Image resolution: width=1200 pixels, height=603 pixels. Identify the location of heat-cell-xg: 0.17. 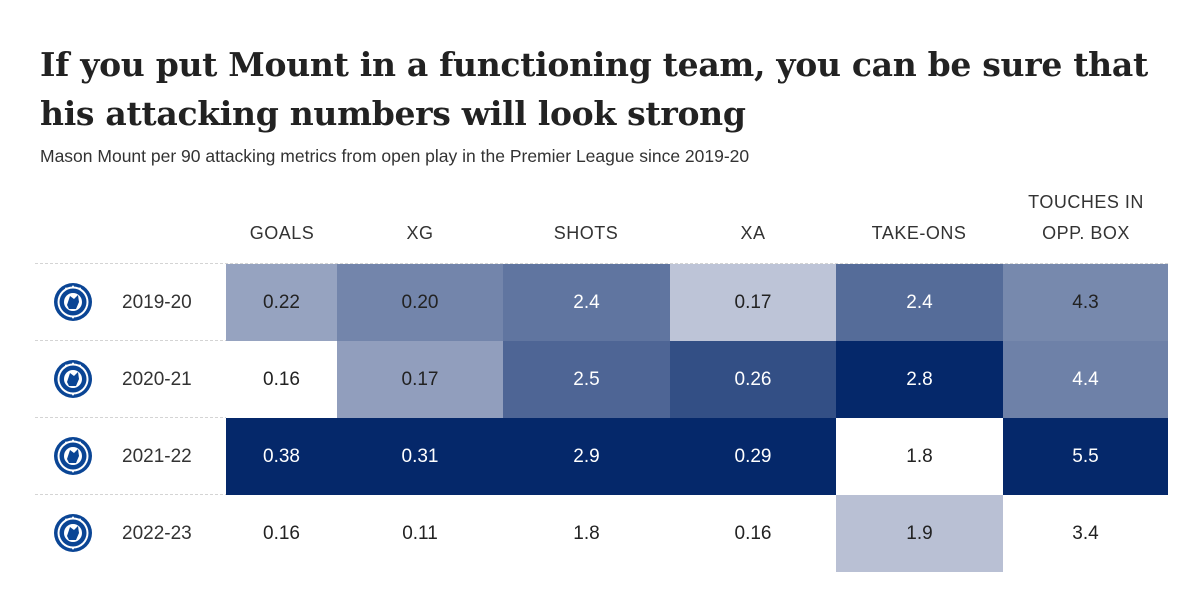
(420, 379).